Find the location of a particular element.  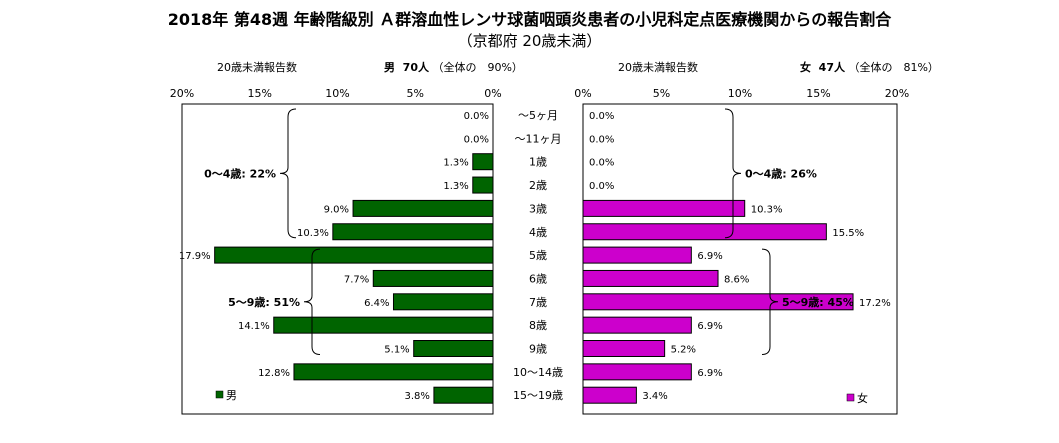

category-label: ～11ヶ月 is located at coordinates (538, 138).